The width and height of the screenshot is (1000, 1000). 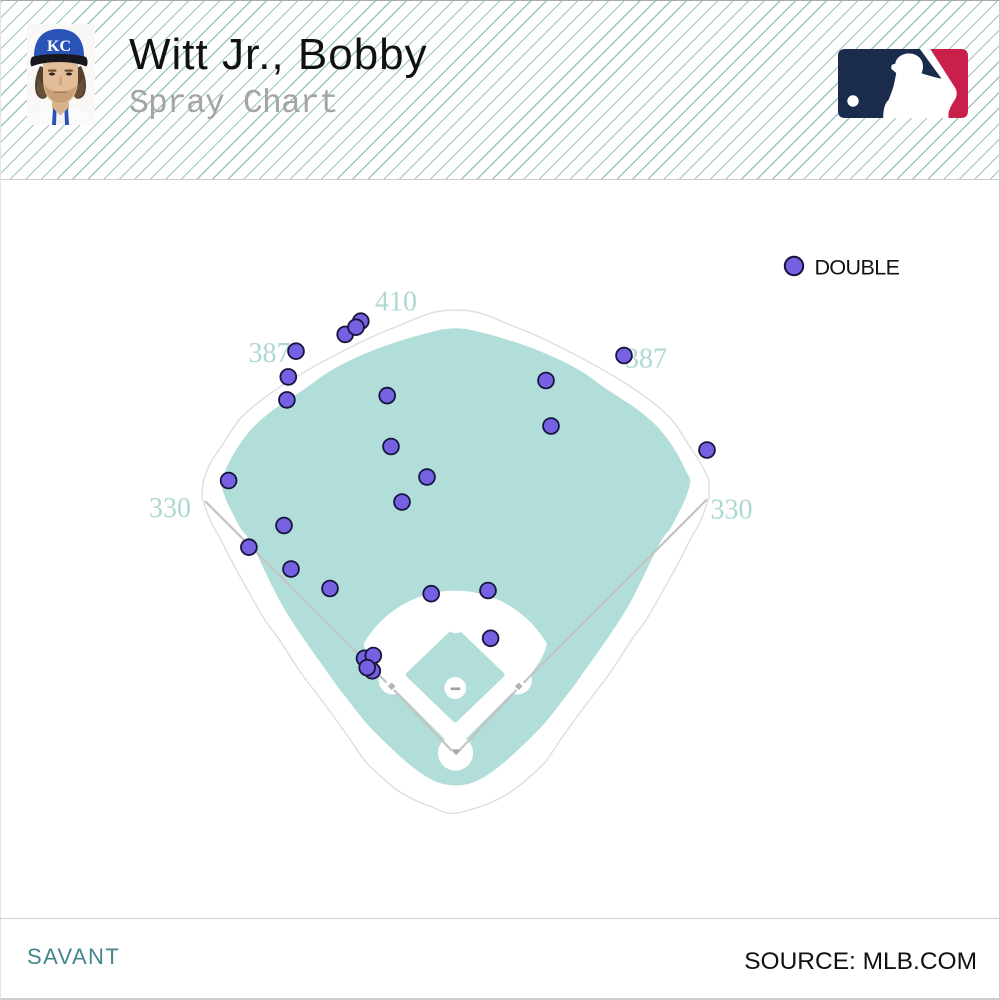 What do you see at coordinates (270, 353) in the screenshot?
I see `svg-text: 387` at bounding box center [270, 353].